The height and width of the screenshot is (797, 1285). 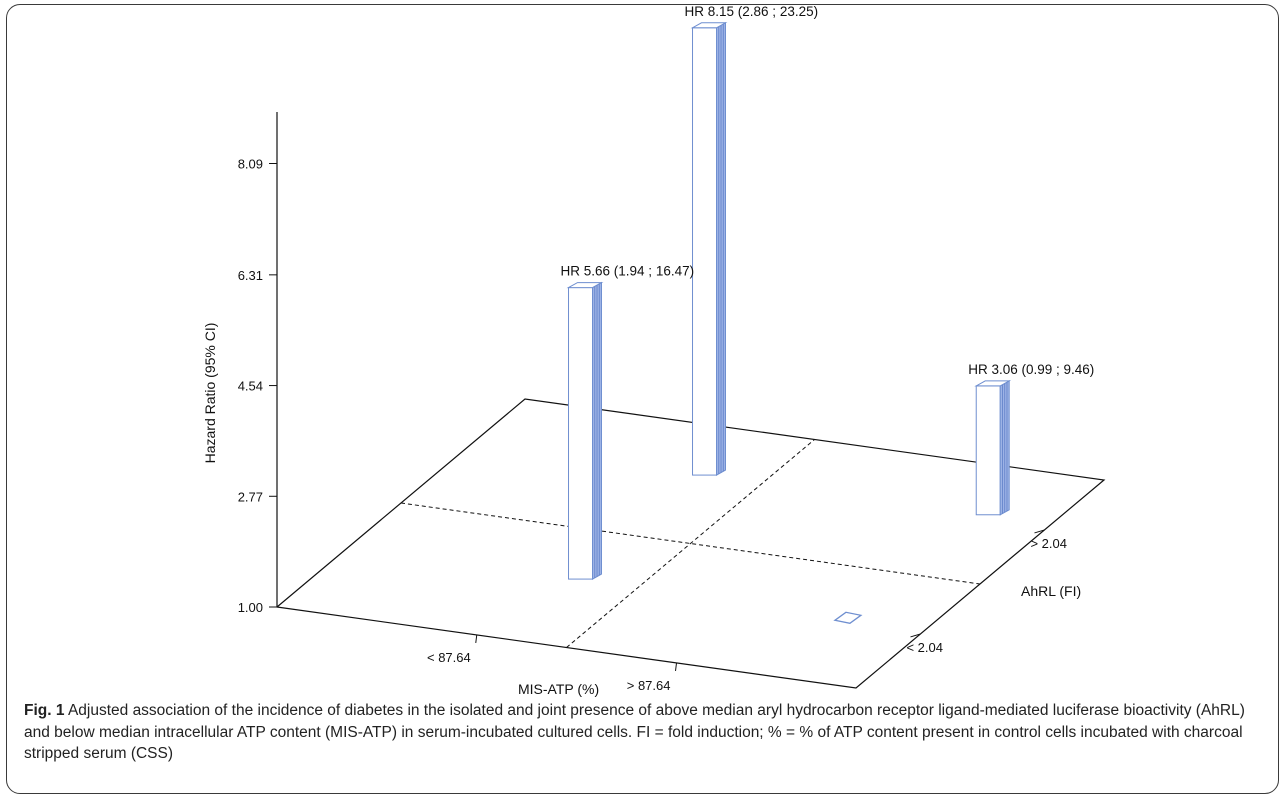 I want to click on floor-divider-mis-atp, so click(x=690, y=543).